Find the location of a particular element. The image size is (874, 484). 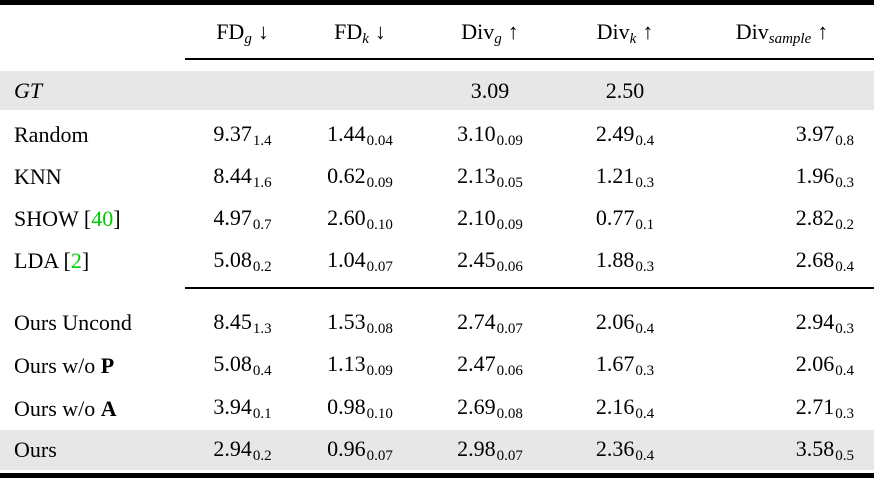

cell-value: 2.94 is located at coordinates (232, 448).